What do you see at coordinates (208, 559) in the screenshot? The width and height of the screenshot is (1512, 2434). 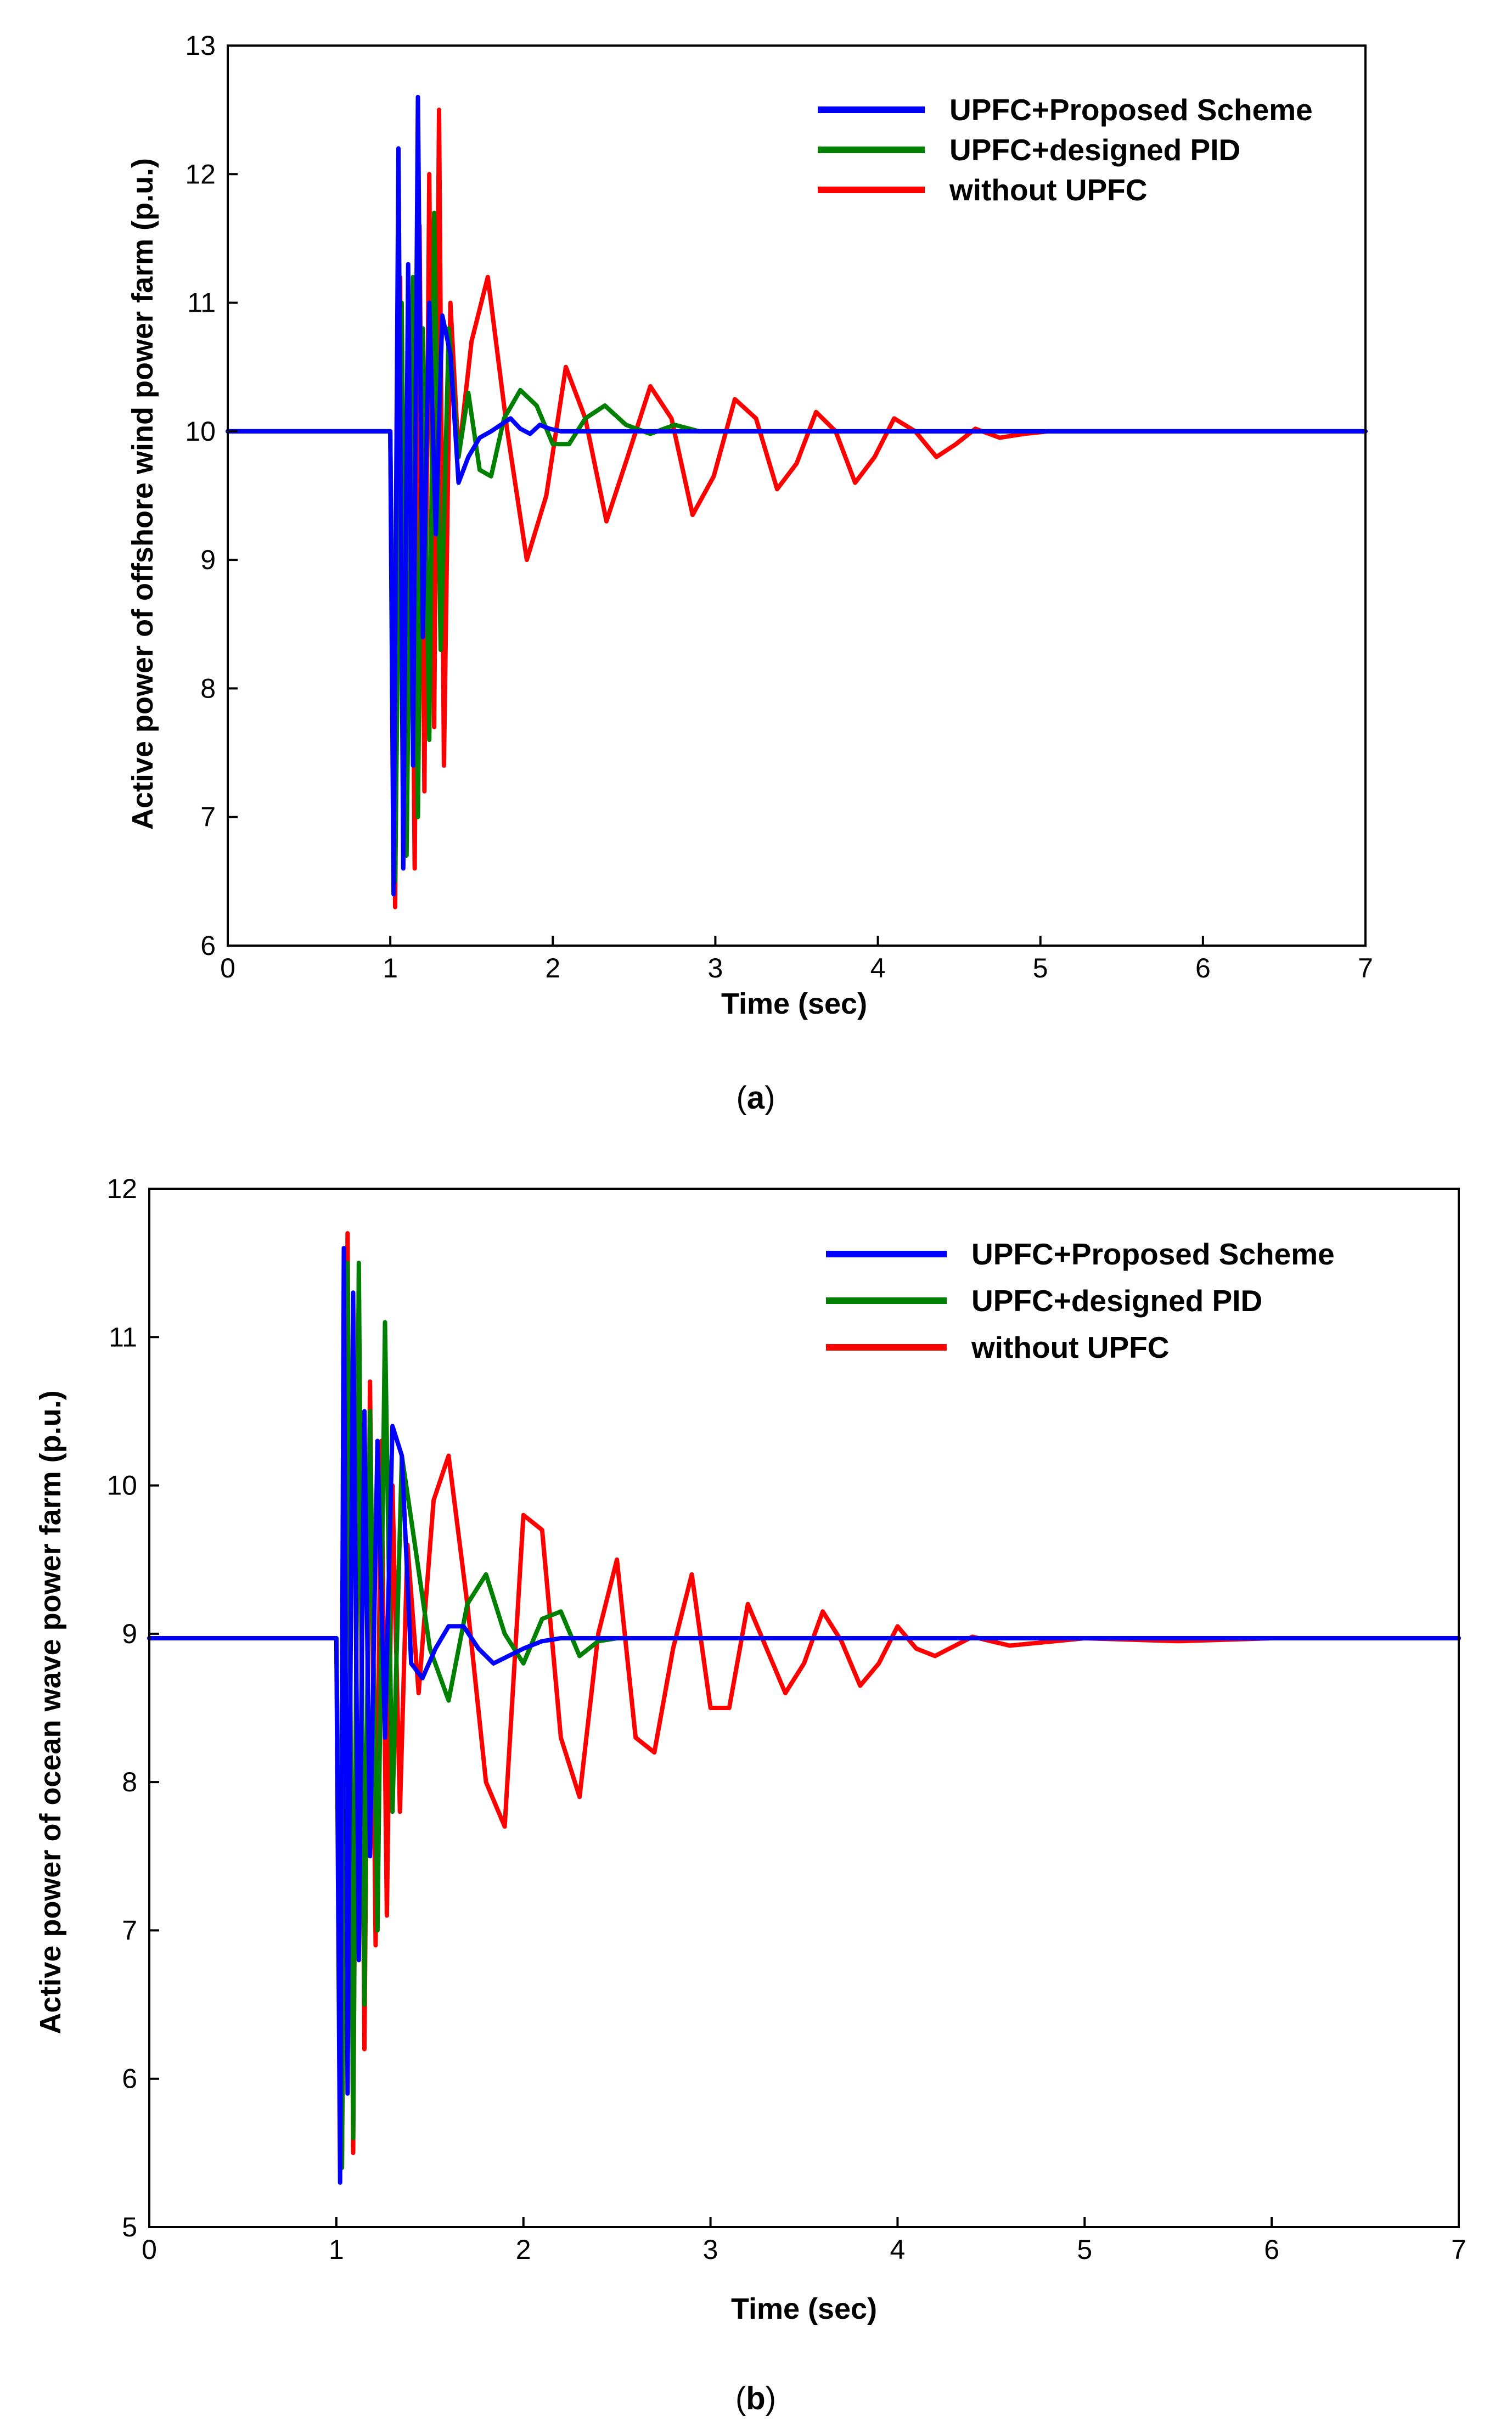 I see `panel-a-y-tick-label: 9` at bounding box center [208, 559].